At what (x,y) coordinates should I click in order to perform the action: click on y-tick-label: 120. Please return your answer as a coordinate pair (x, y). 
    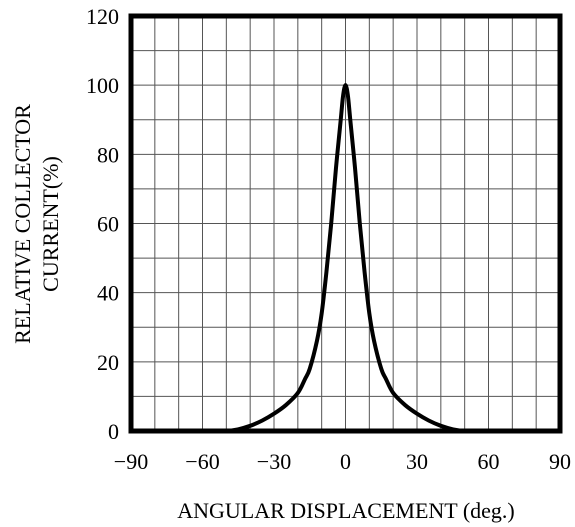
    Looking at the image, I should click on (102, 16).